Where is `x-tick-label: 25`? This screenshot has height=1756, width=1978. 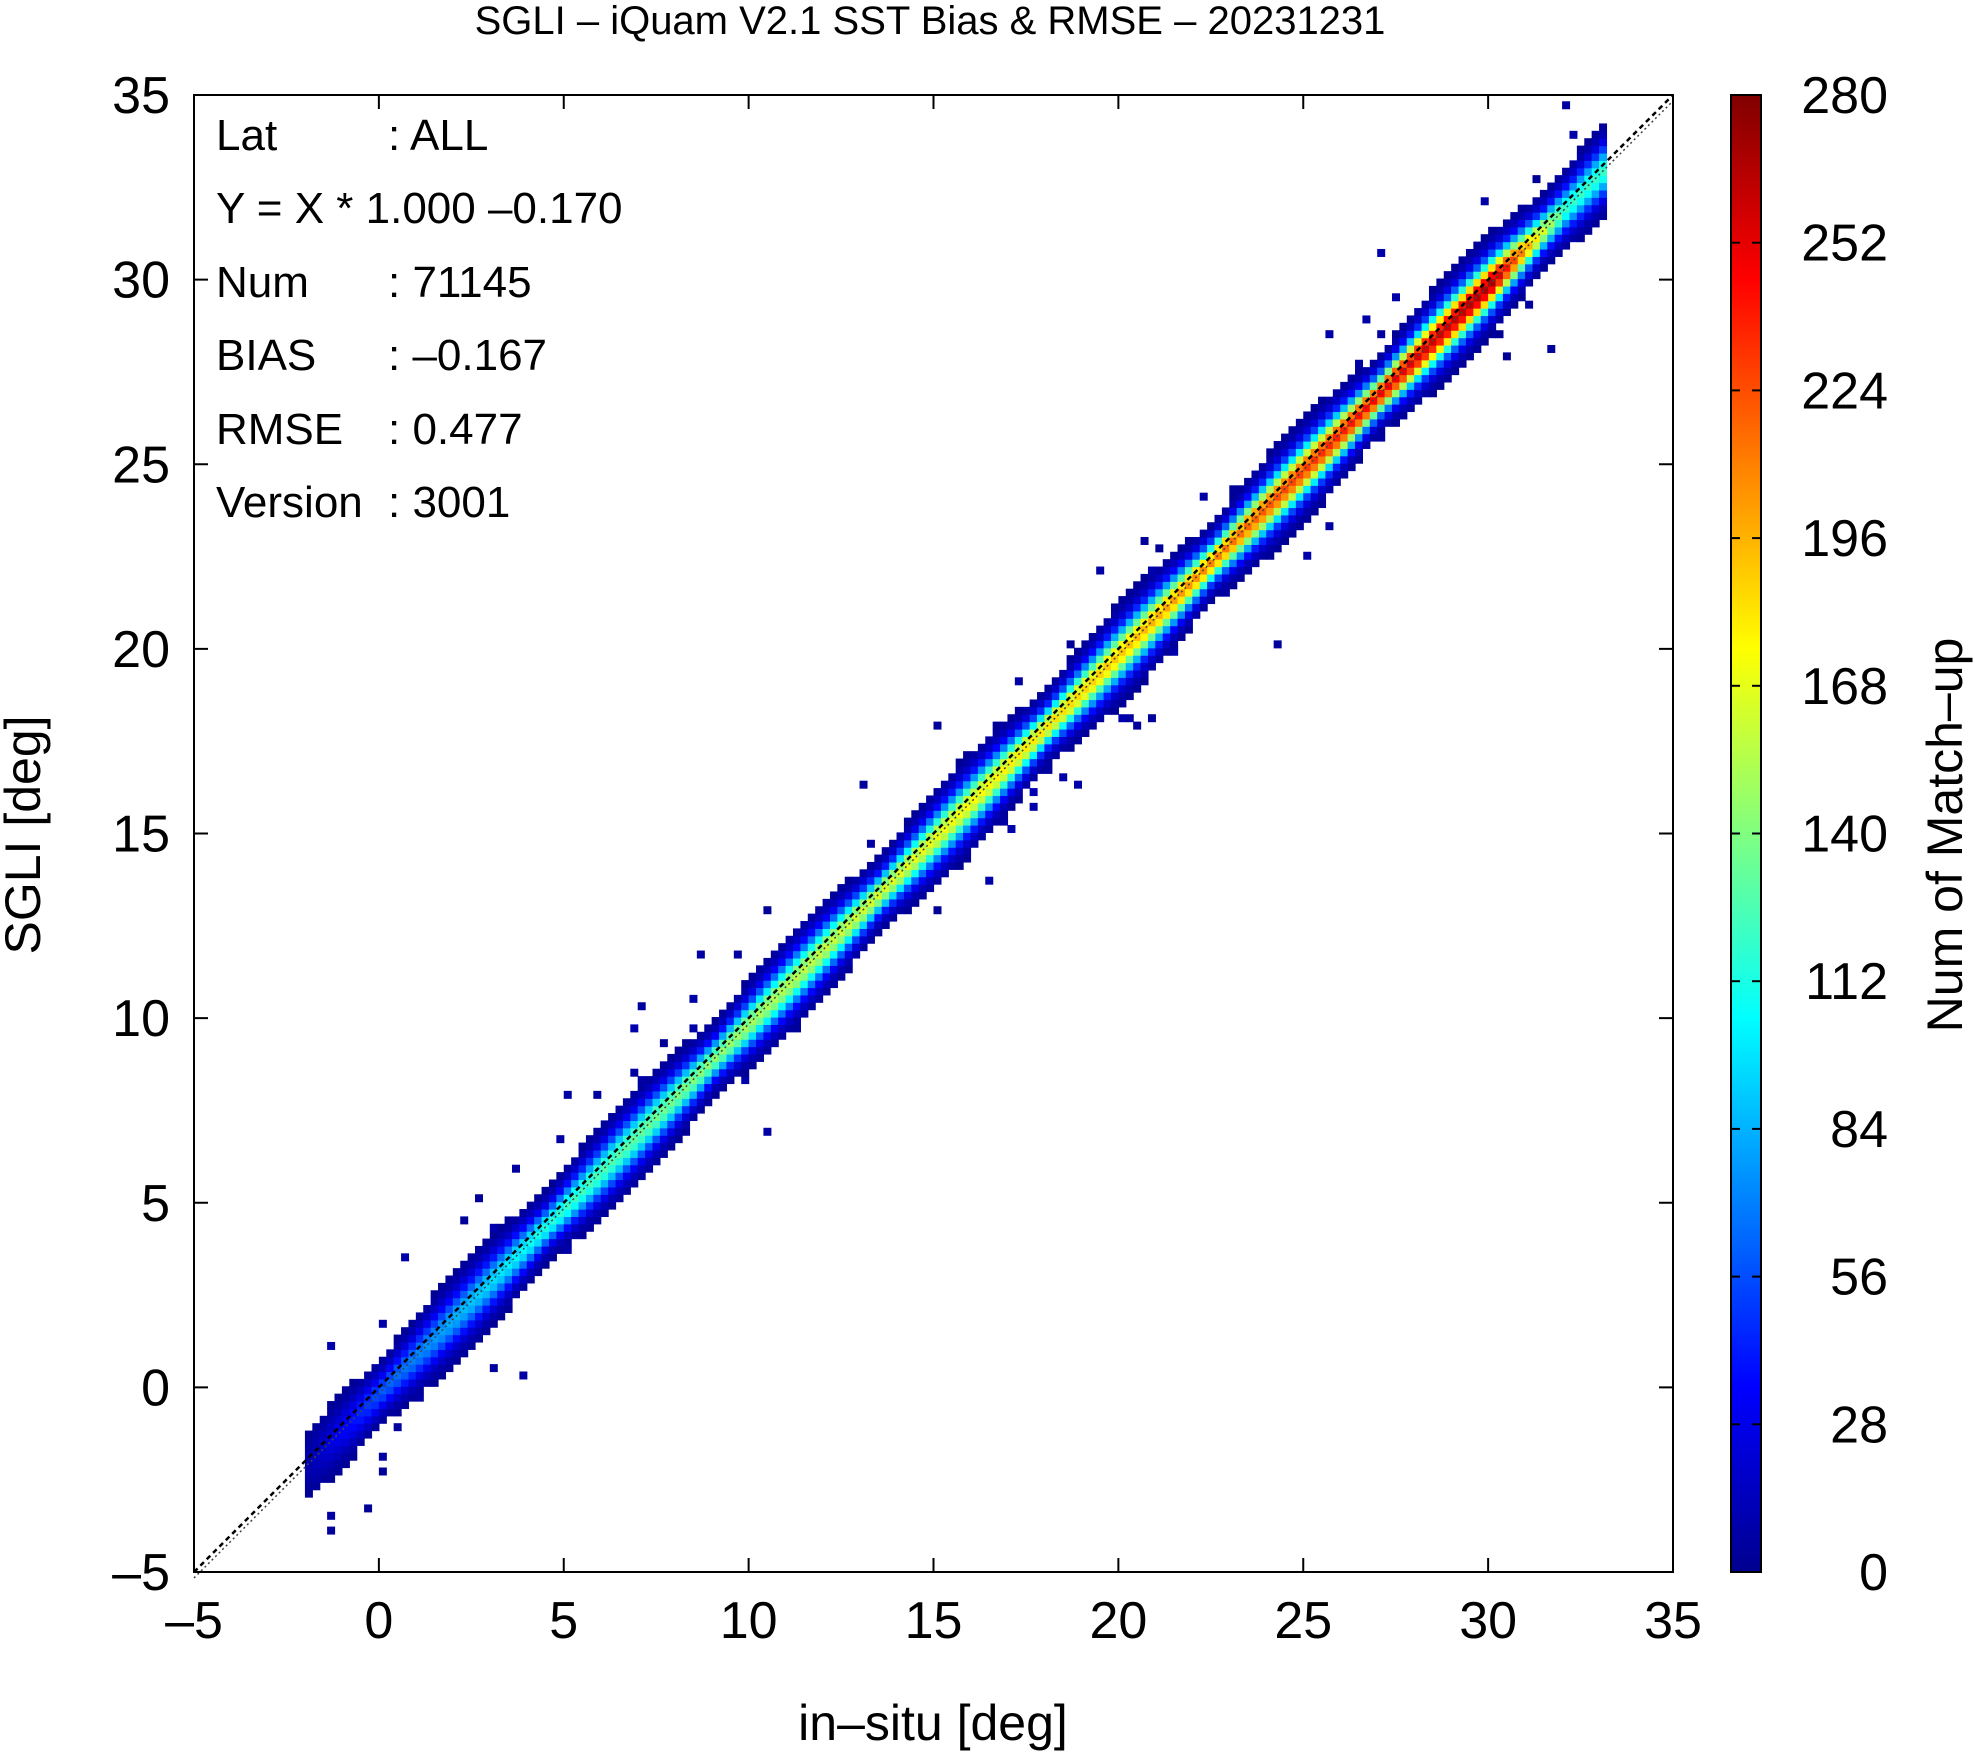
x-tick-label: 25 is located at coordinates (1303, 1621).